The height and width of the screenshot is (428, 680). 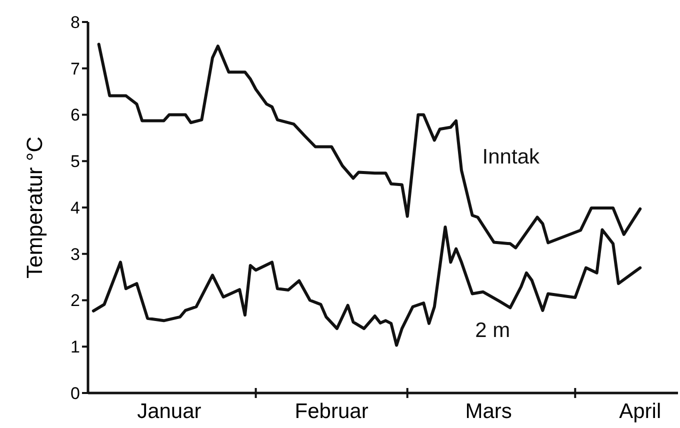 I want to click on y-tick-label: 1, so click(x=75, y=347).